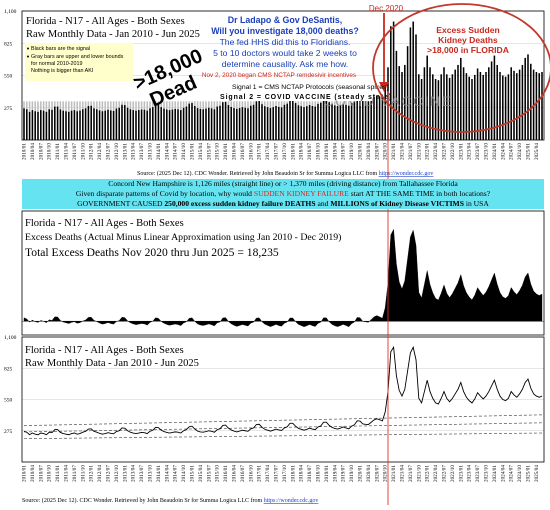  I want to click on panel3-x-tick-label: 2019/10, so click(352, 473).